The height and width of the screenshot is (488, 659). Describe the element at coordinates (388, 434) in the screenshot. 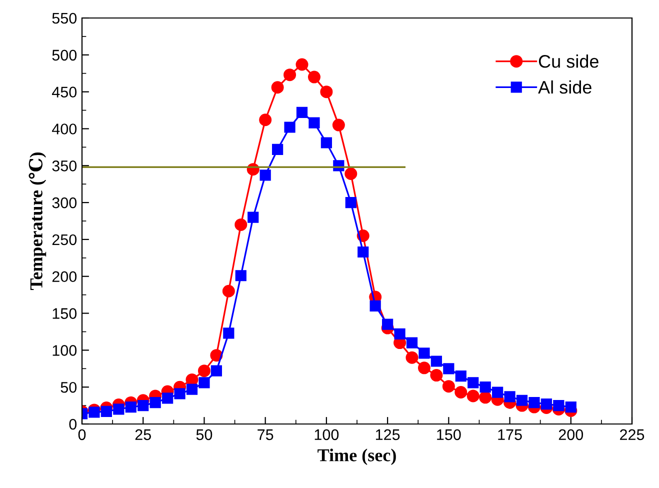

I see `x-tick-label: 125` at that location.